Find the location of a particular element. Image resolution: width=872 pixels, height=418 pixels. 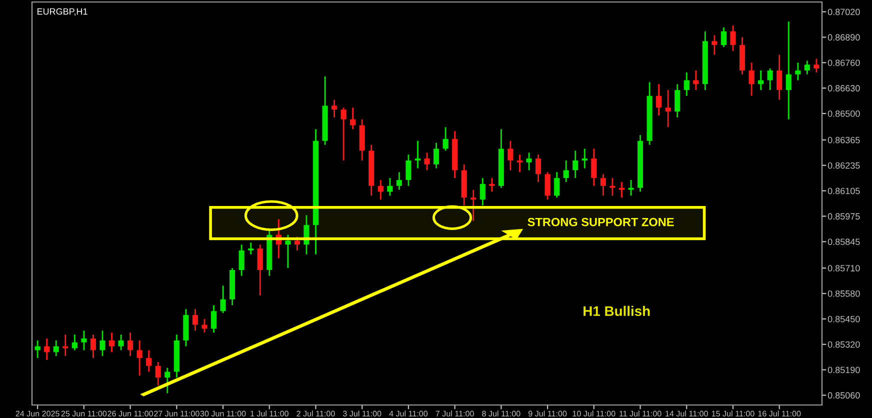

y-tick-label: 0.85190 is located at coordinates (844, 370).